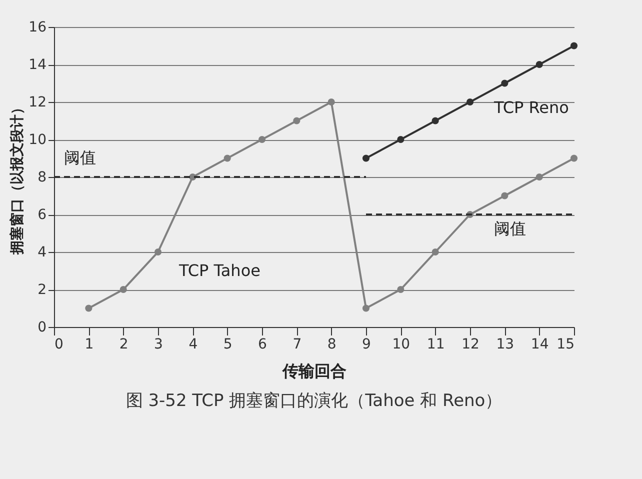 The image size is (642, 479). Describe the element at coordinates (59, 344) in the screenshot. I see `x-tick-label: 0` at that location.